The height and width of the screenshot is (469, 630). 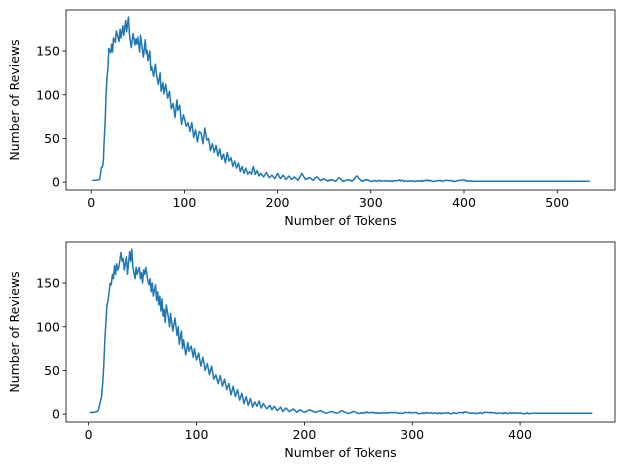 What do you see at coordinates (557, 202) in the screenshot?
I see `x-tick-label: 500` at bounding box center [557, 202].